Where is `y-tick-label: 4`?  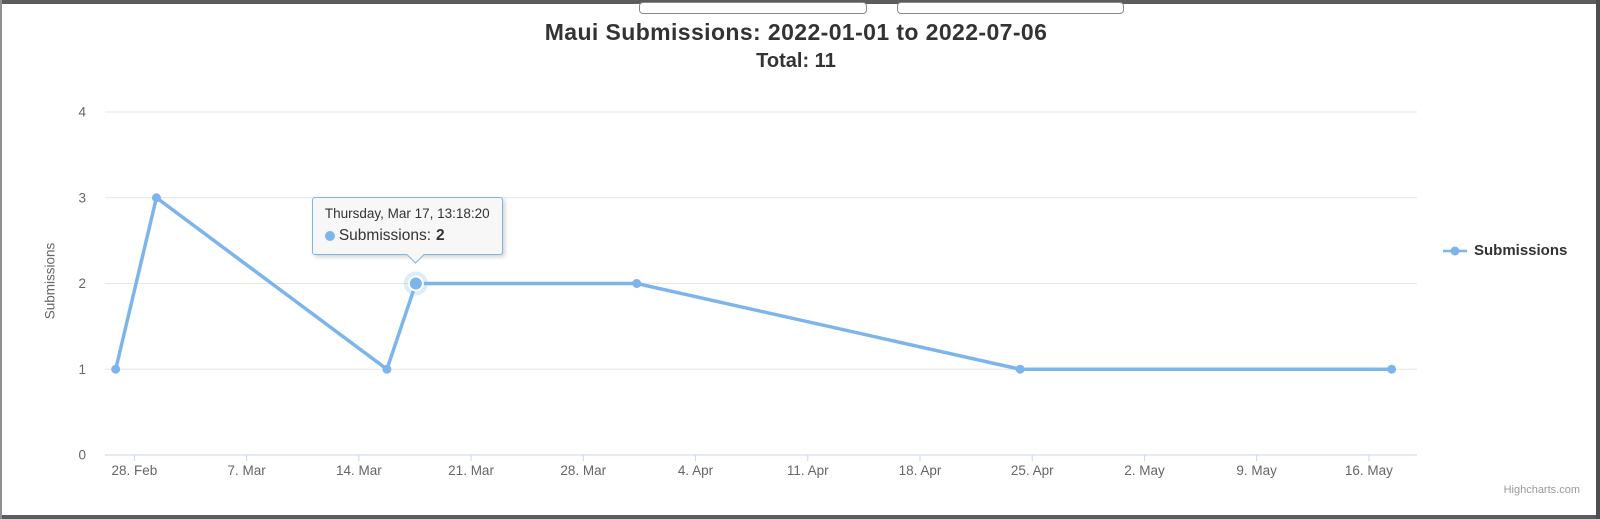
y-tick-label: 4 is located at coordinates (82, 112).